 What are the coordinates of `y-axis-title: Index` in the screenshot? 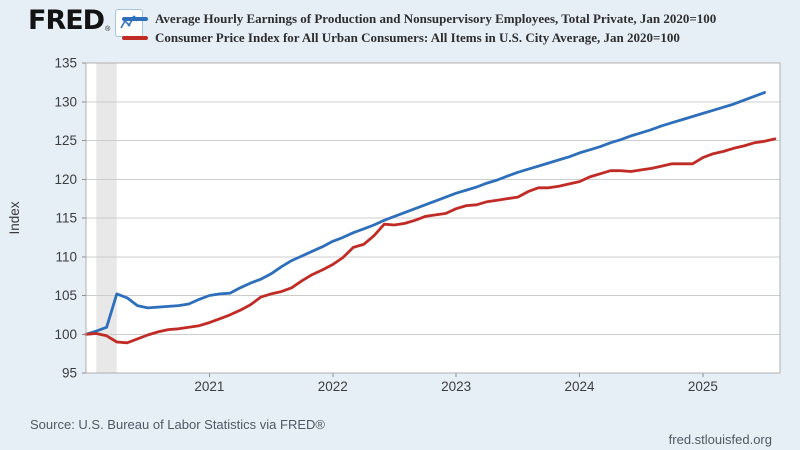 It's located at (14, 217).